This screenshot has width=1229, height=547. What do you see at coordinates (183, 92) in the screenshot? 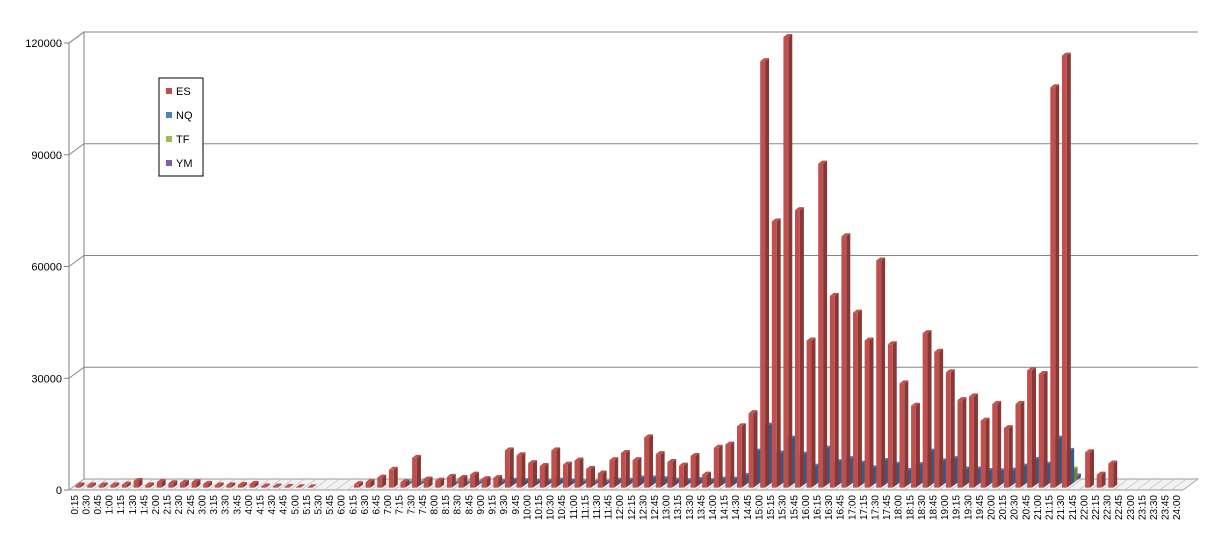
I see `legend-label-es: ES` at bounding box center [183, 92].